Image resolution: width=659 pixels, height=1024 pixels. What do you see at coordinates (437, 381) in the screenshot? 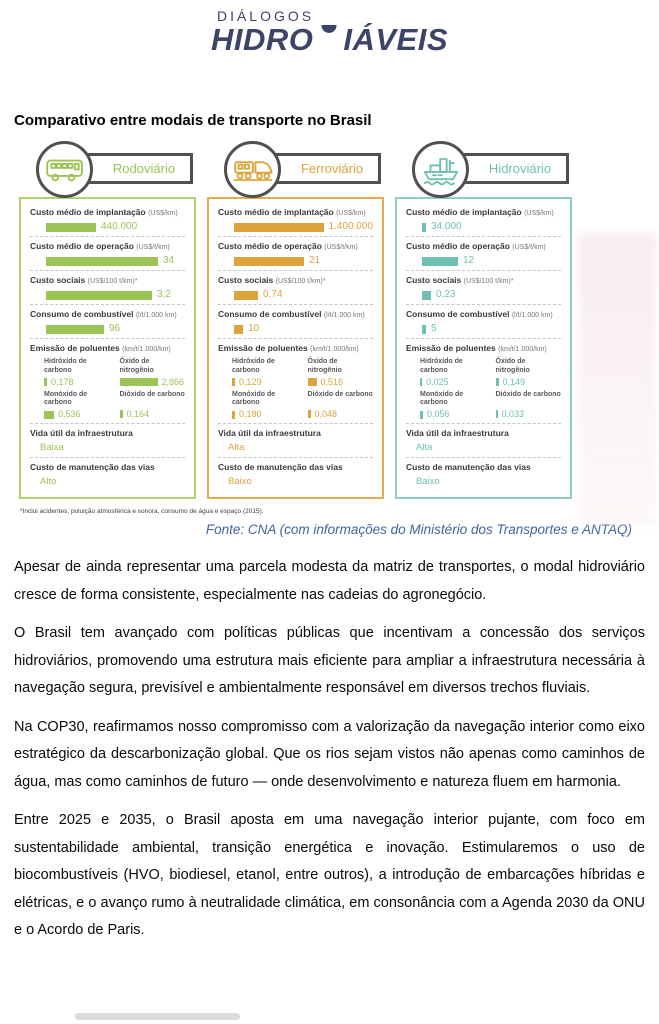
I see `emission-value: 0,025` at bounding box center [437, 381].